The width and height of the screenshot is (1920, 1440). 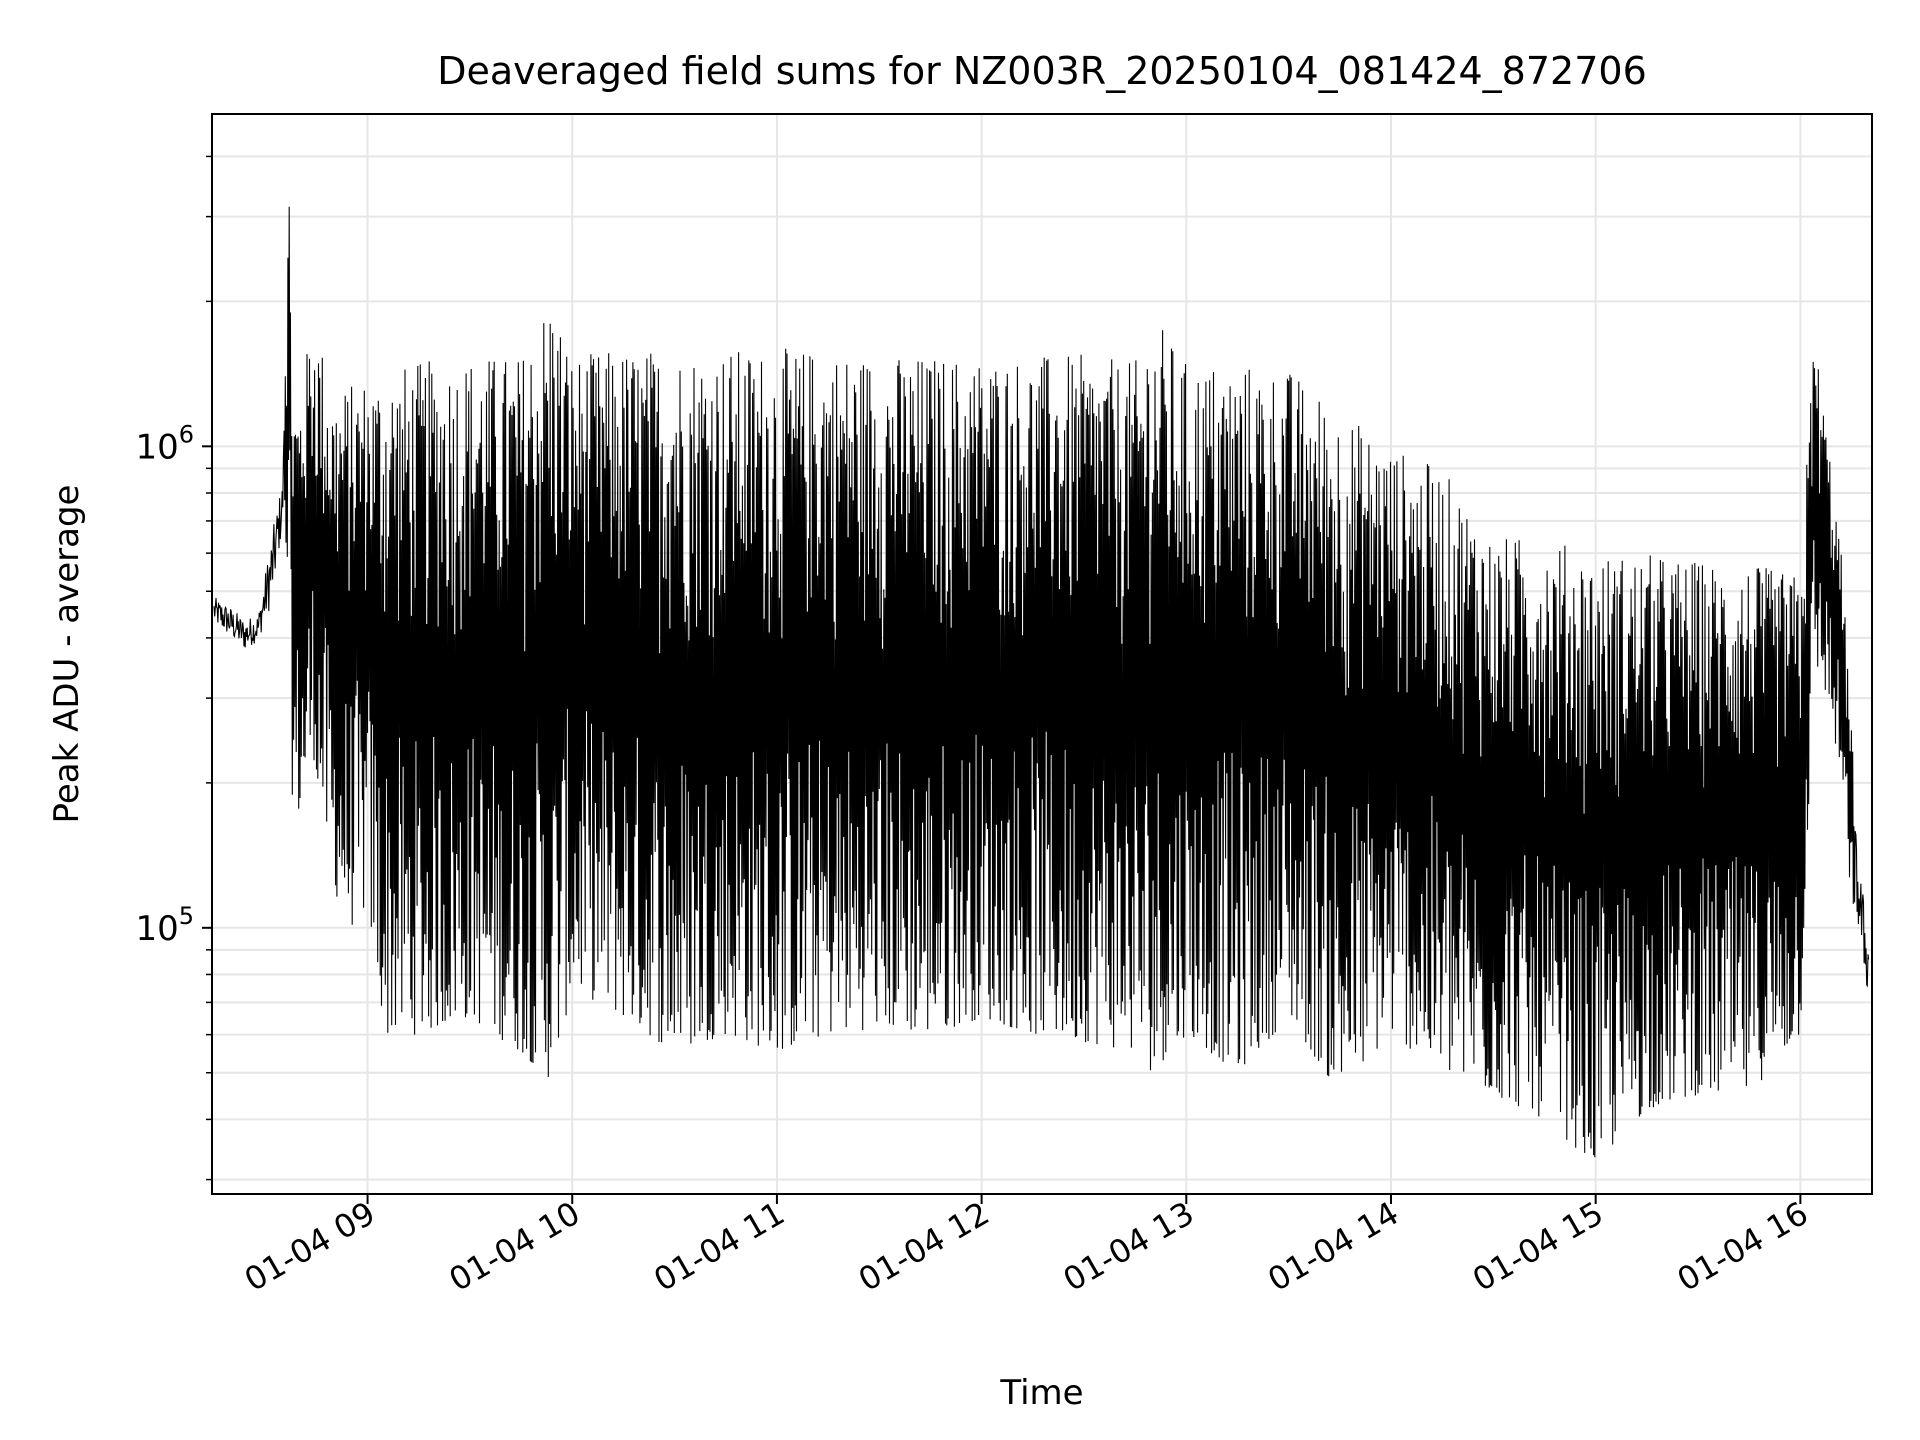 What do you see at coordinates (1041, 1393) in the screenshot?
I see `x-axis-label: Time` at bounding box center [1041, 1393].